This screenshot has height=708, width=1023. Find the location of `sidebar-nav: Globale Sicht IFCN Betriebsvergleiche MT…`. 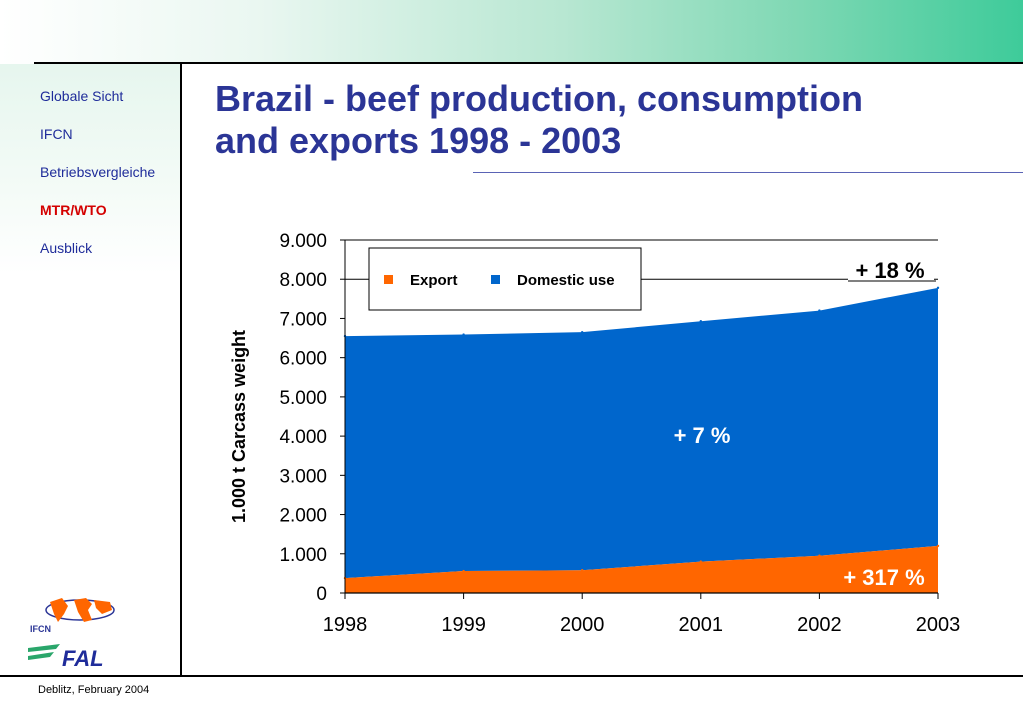

sidebar-nav: Globale Sicht IFCN Betriebsvergleiche MT… is located at coordinates (97, 183).